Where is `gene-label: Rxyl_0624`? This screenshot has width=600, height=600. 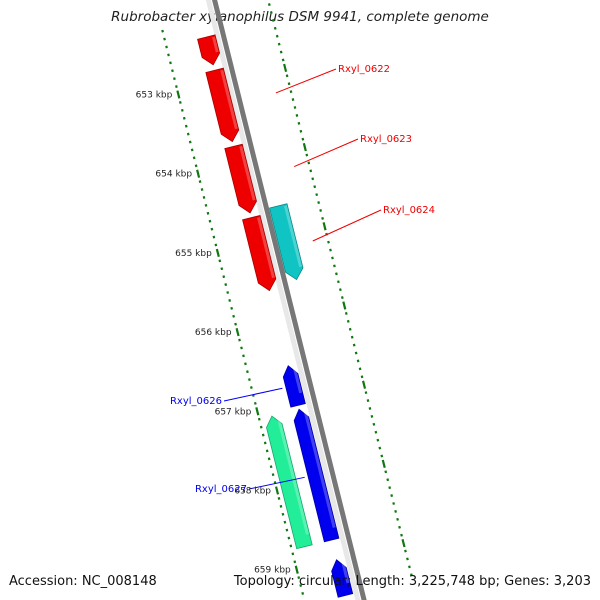 gene-label: Rxyl_0624 is located at coordinates (409, 210).